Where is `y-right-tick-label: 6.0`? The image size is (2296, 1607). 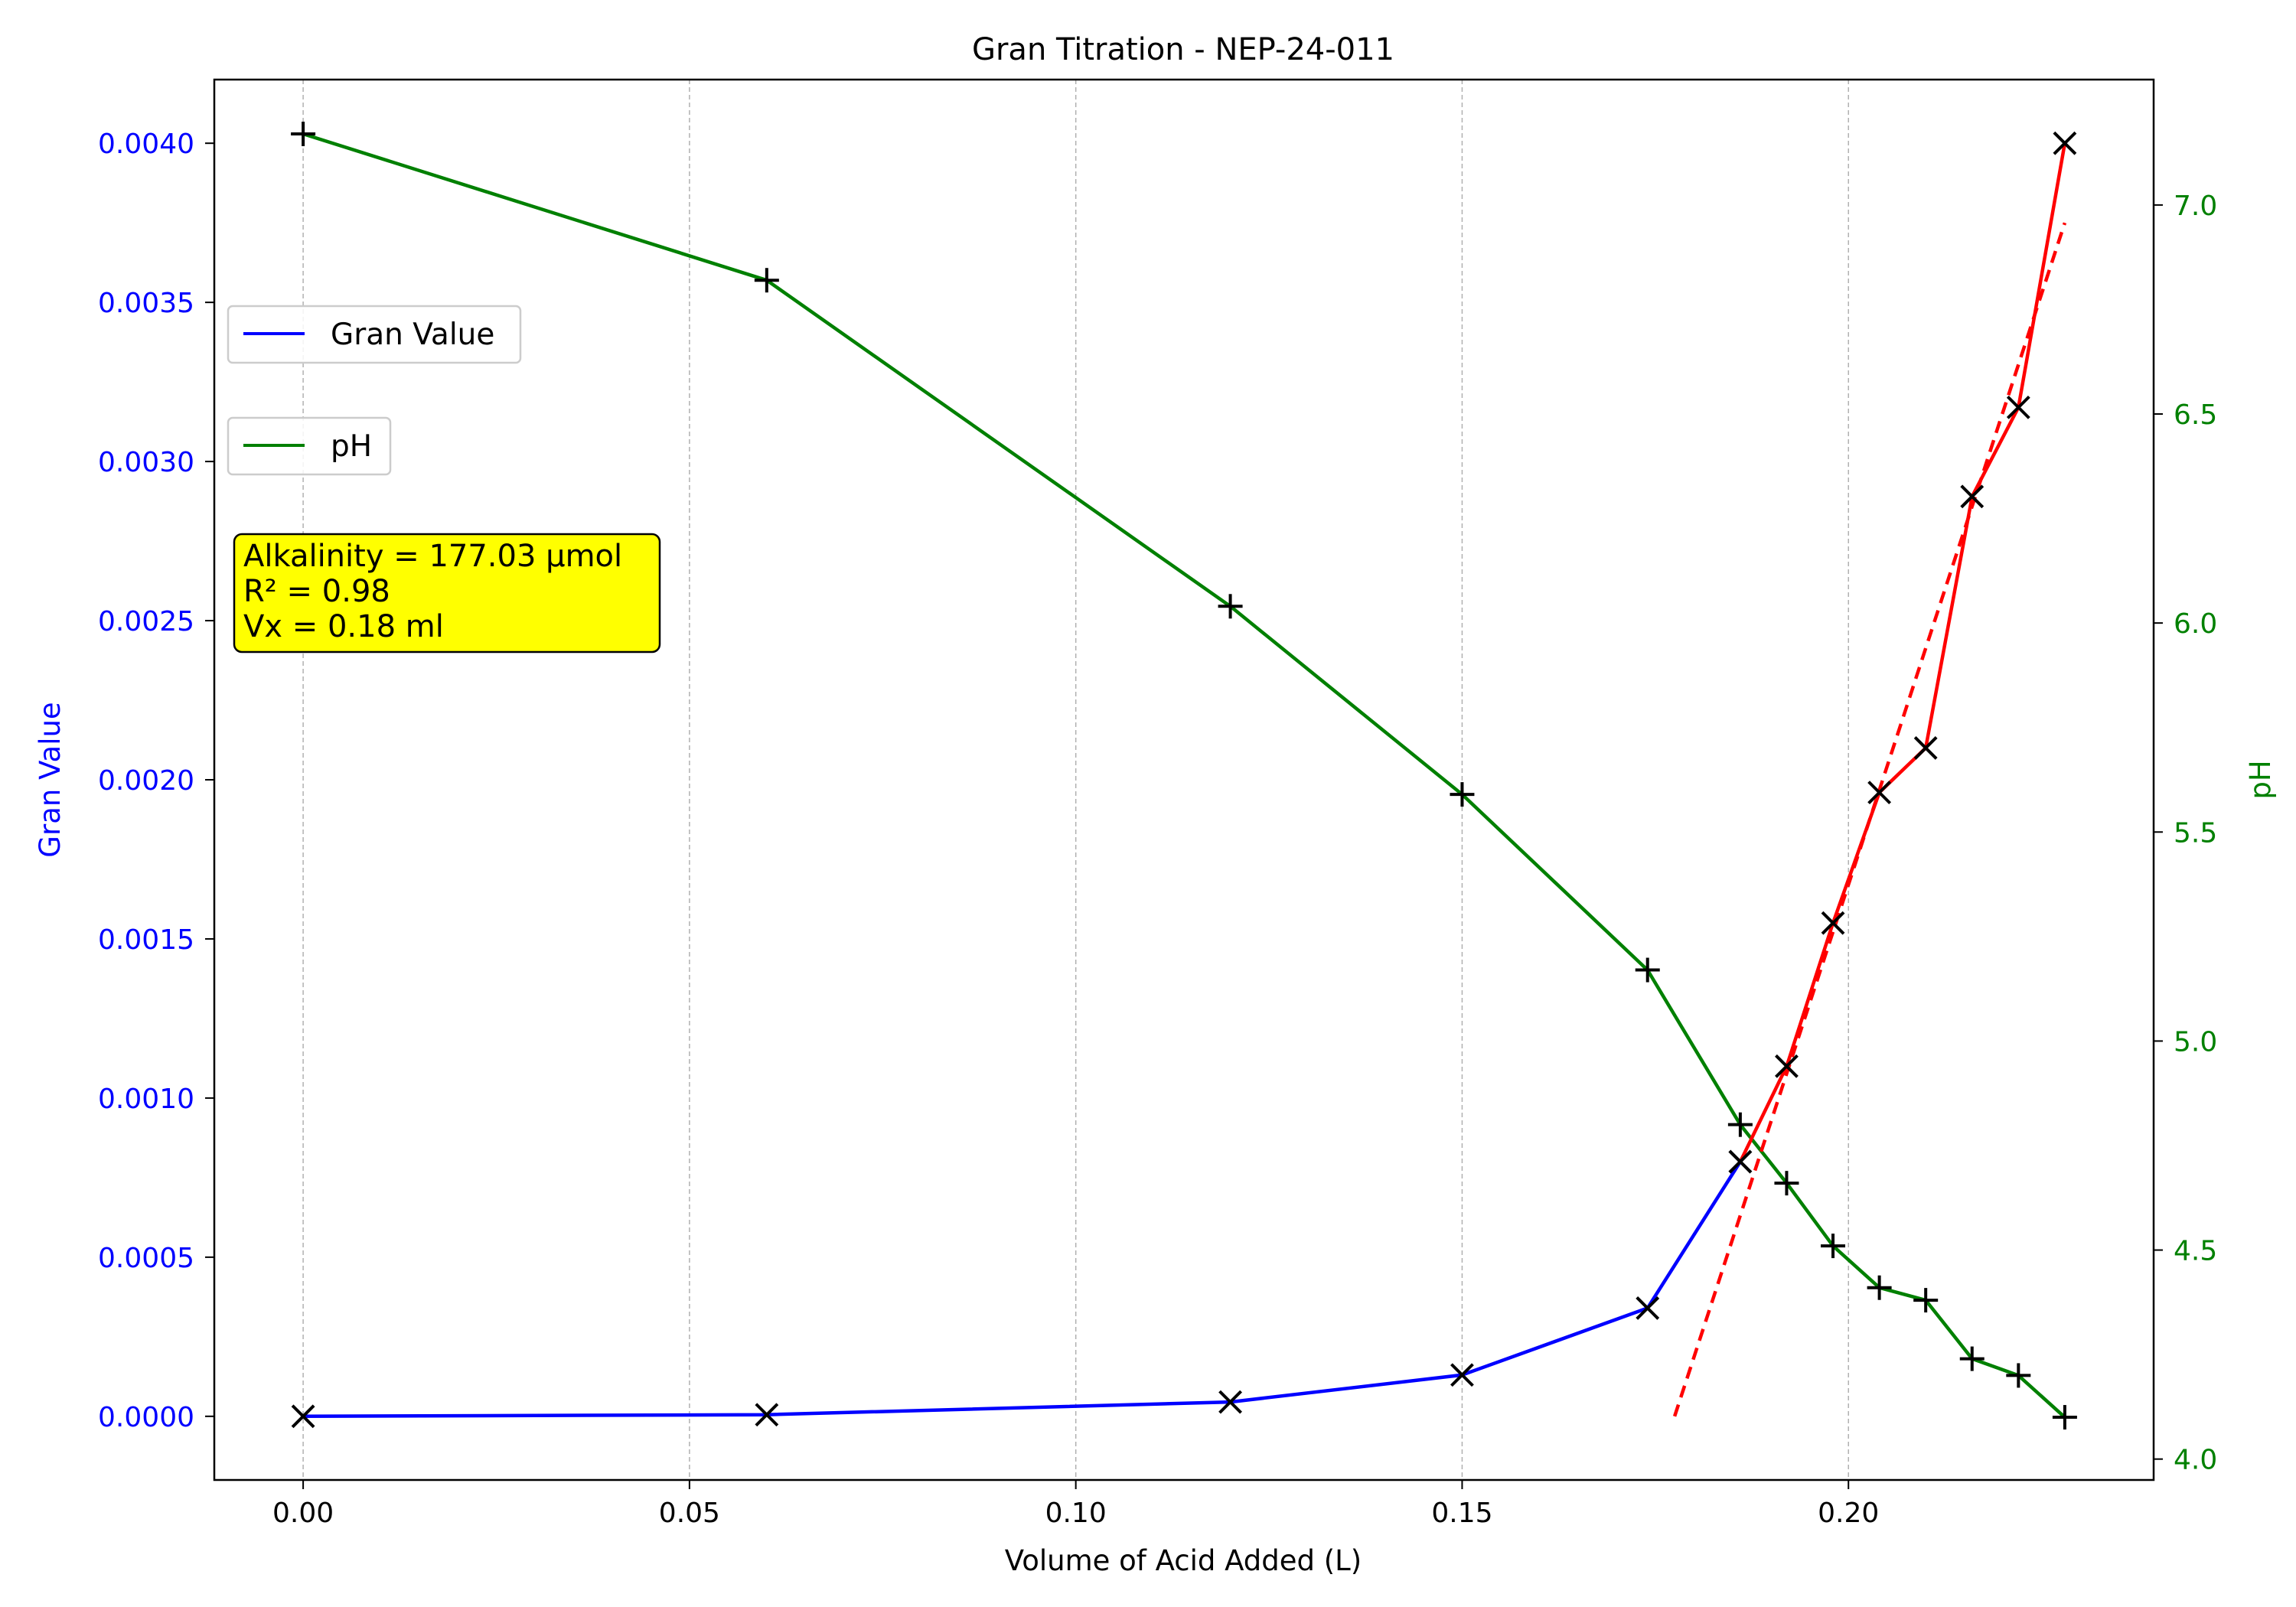
y-right-tick-label: 6.0 is located at coordinates (2195, 624).